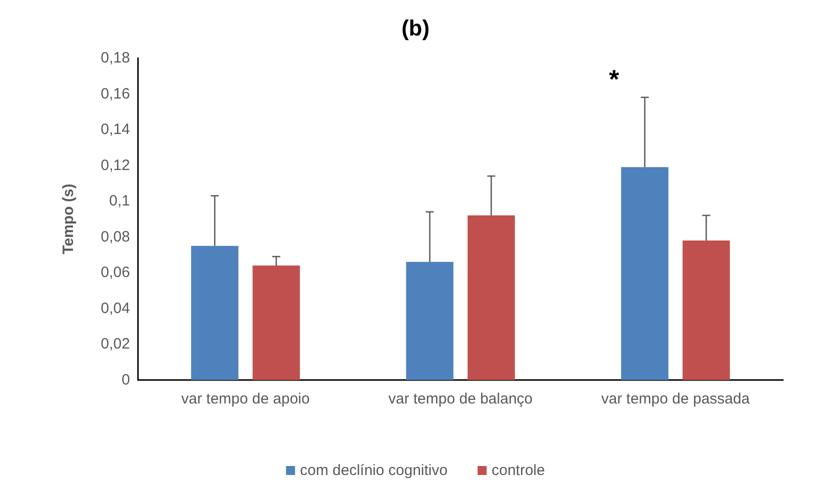 This screenshot has width=831, height=503. I want to click on y-tick-label: 0,18, so click(115, 58).